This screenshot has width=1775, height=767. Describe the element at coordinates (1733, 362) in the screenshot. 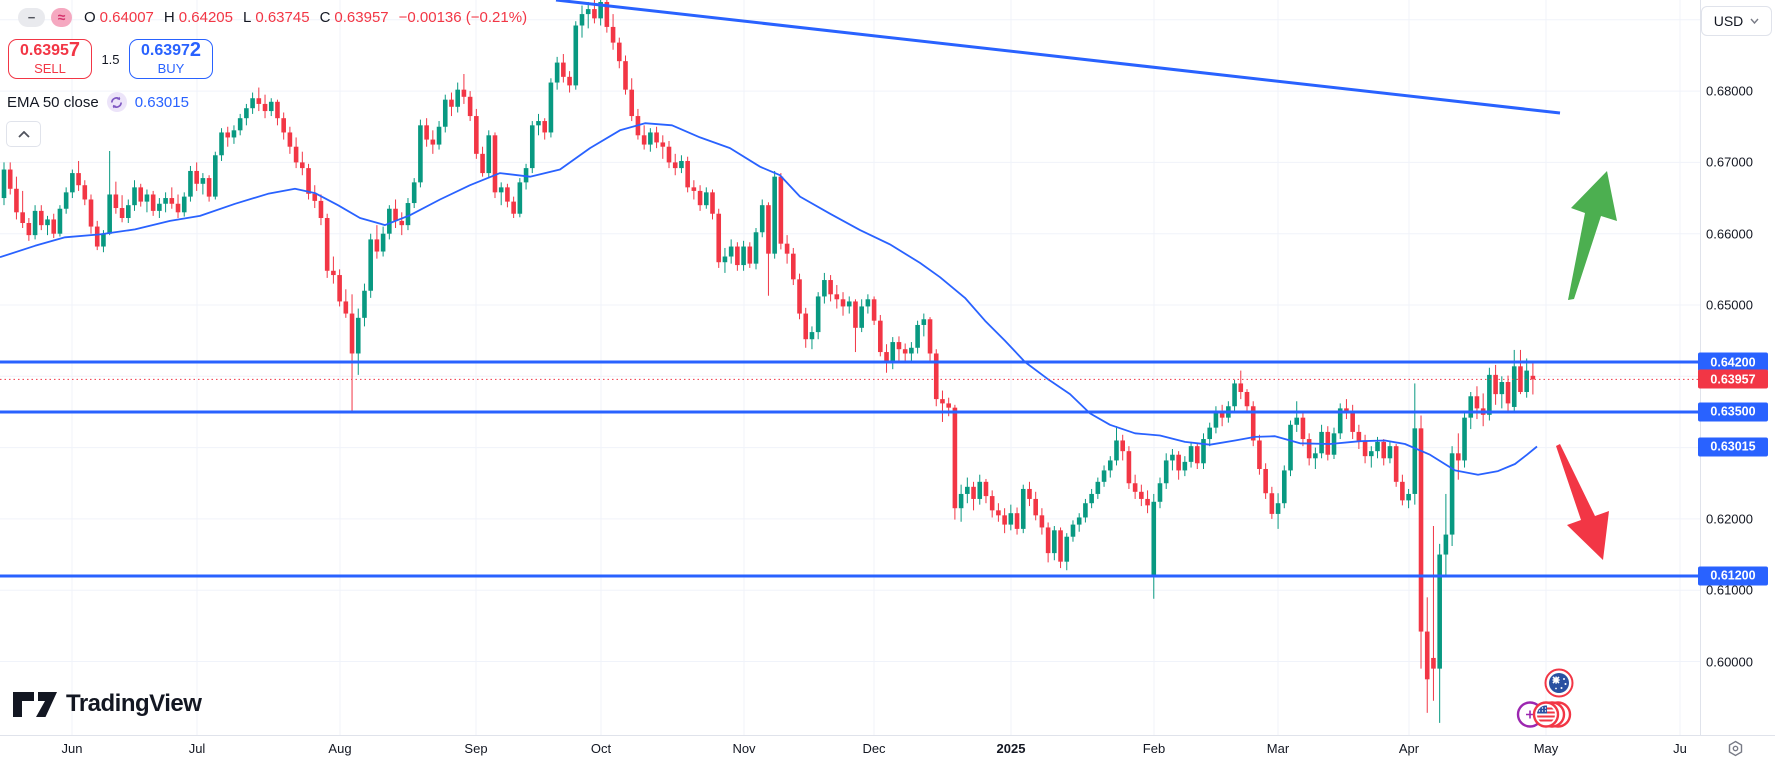

I see `price-badge-0.64200: 0.64200` at that location.